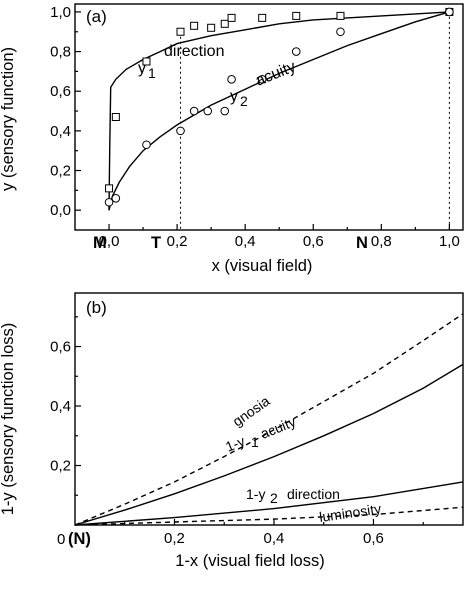 This screenshot has width=474, height=592. I want to click on panel-b-y-tick-label: 0,4, so click(60, 406).